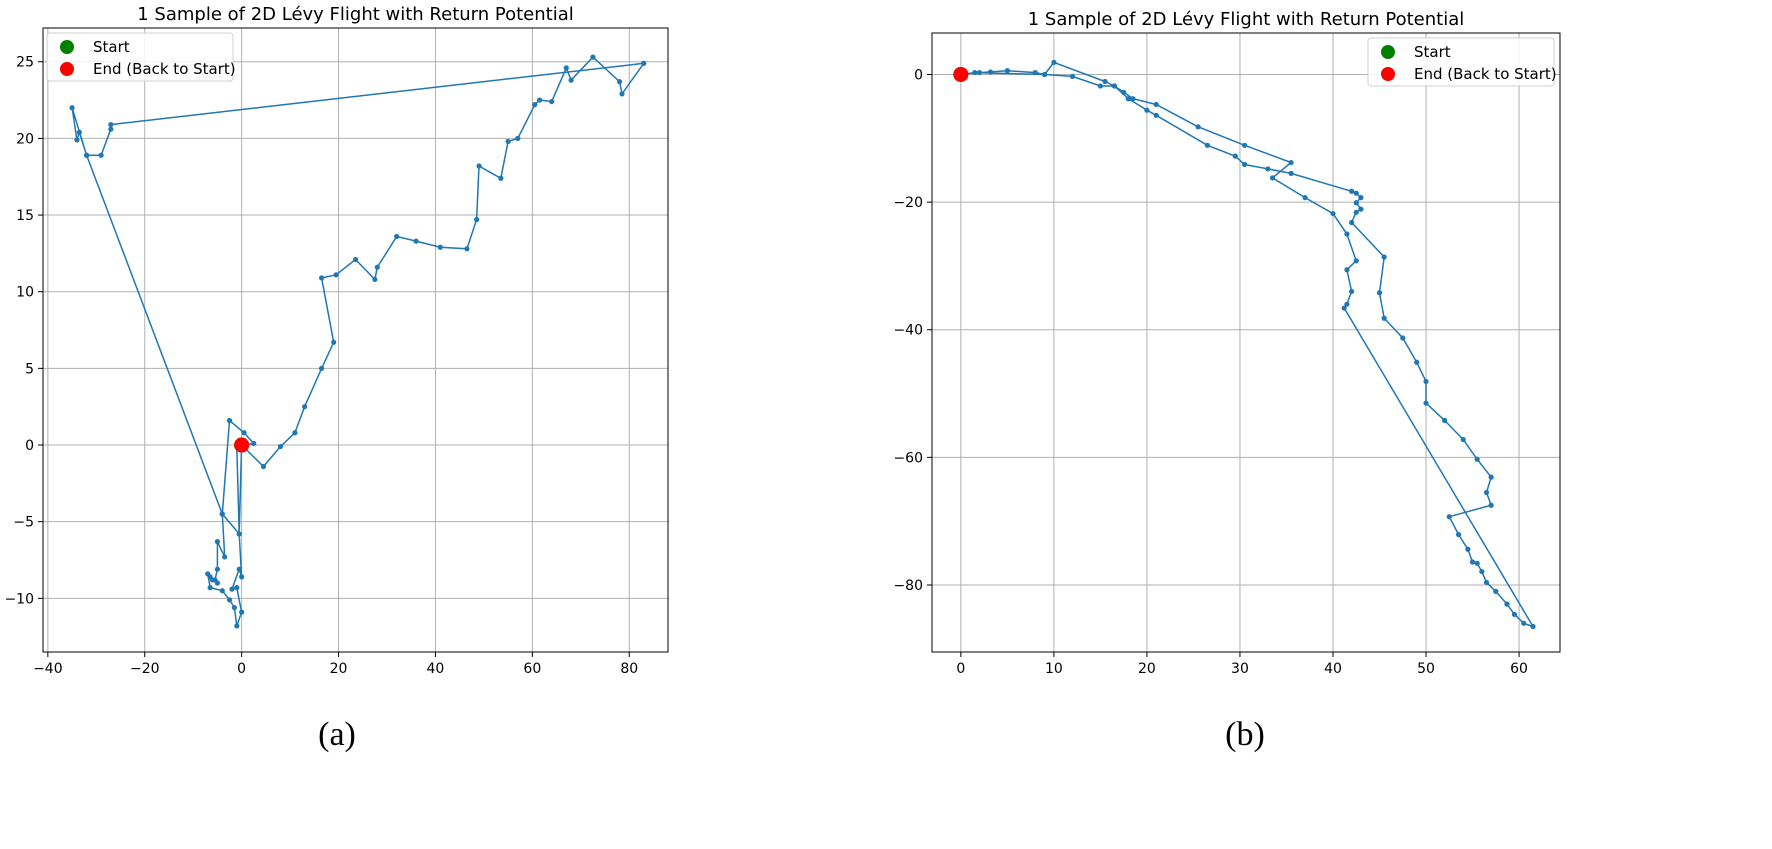 This screenshot has height=849, width=1772. What do you see at coordinates (337, 734) in the screenshot?
I see `subfigure-caption: (a)` at bounding box center [337, 734].